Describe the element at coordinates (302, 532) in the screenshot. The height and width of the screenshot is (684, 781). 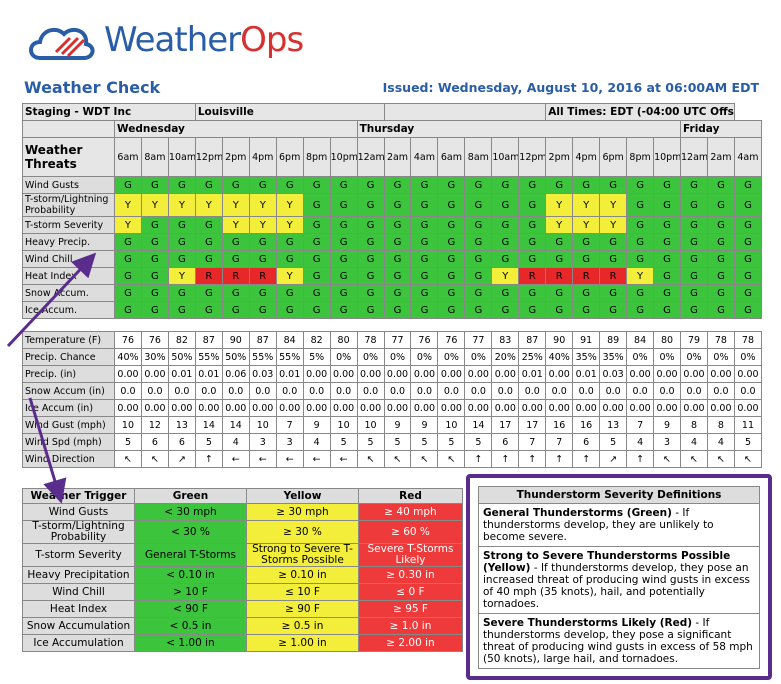
I see `trigger-threshold: ≥ 30 %` at that location.